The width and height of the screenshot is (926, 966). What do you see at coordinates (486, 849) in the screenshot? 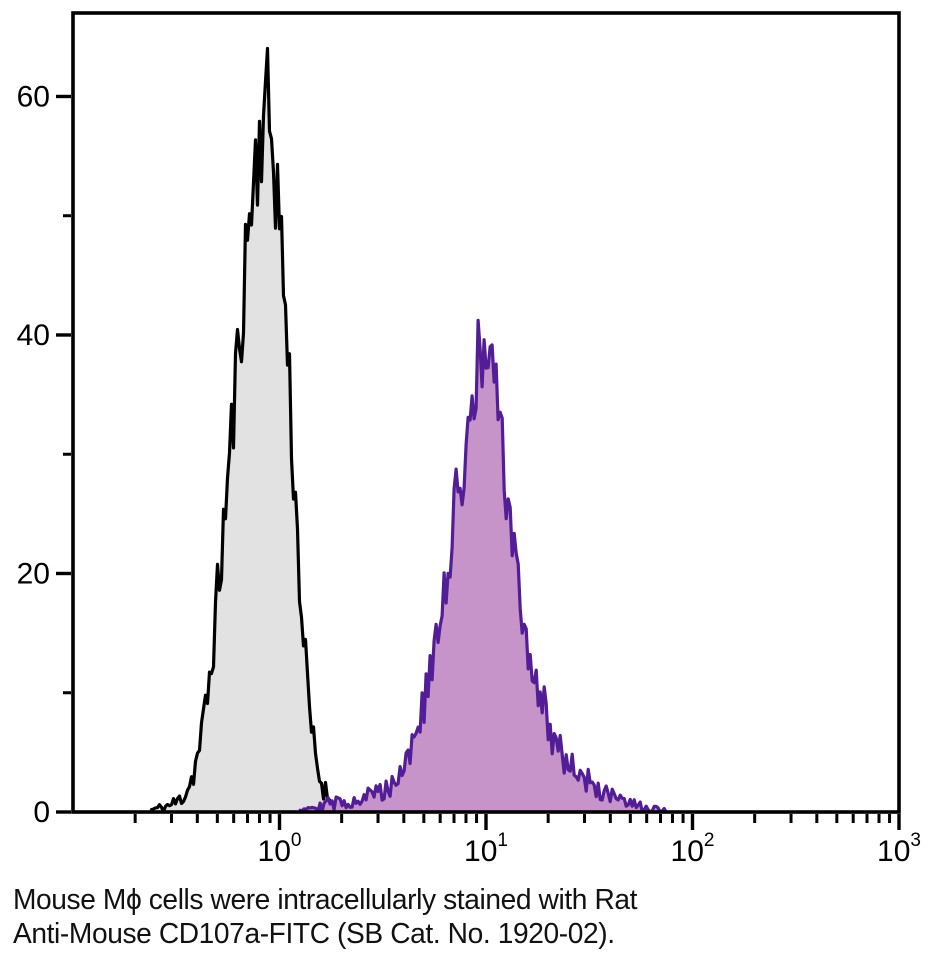
I see `x-tick-label: 10¹` at bounding box center [486, 849].